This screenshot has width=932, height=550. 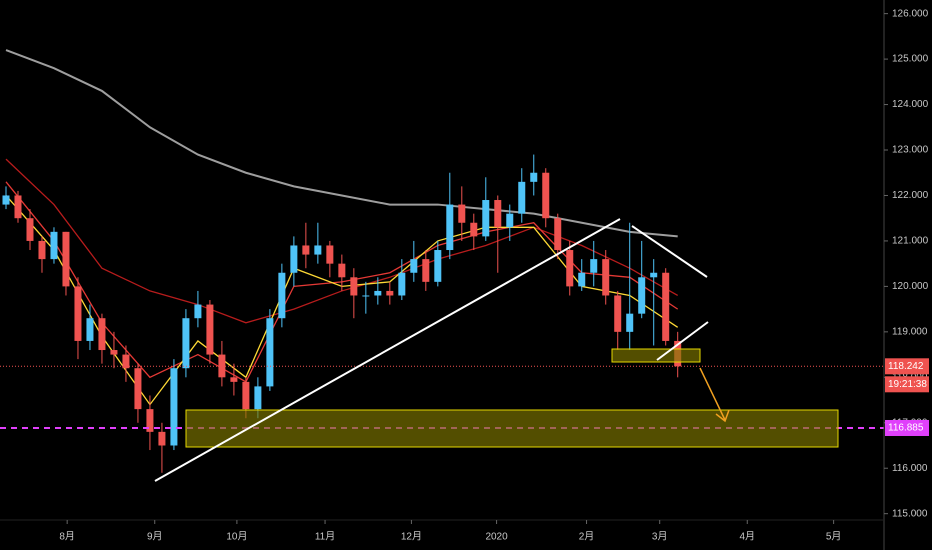 What do you see at coordinates (747, 537) in the screenshot?
I see `x-tick-label: 4月` at bounding box center [747, 537].